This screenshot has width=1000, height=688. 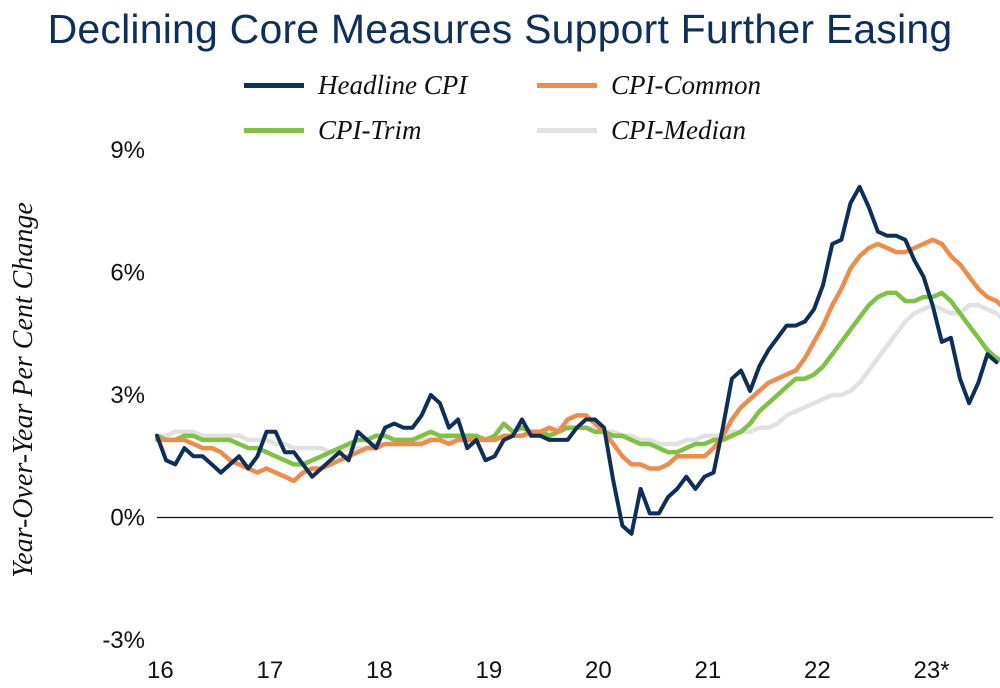 What do you see at coordinates (270, 670) in the screenshot?
I see `x-tick-label: 17` at bounding box center [270, 670].